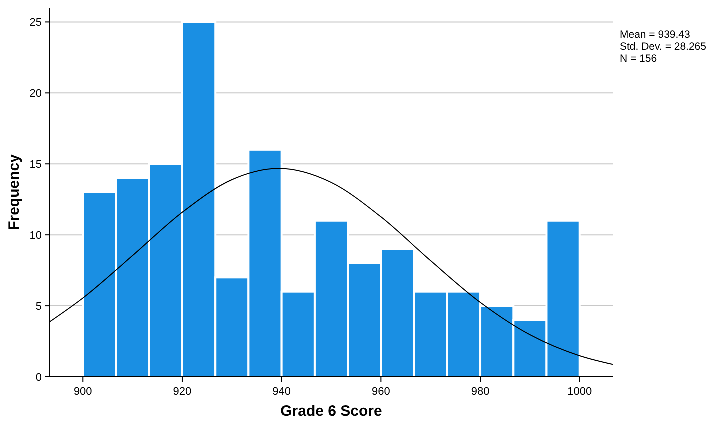 This screenshot has height=431, width=712. Describe the element at coordinates (381, 392) in the screenshot. I see `x-tick-label: 960` at that location.